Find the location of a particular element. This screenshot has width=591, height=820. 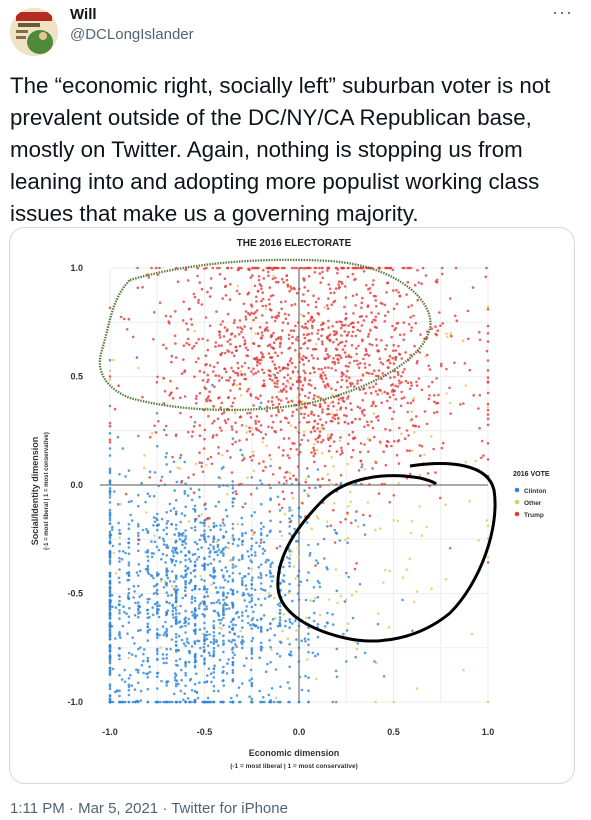

avatar is located at coordinates (34, 32).